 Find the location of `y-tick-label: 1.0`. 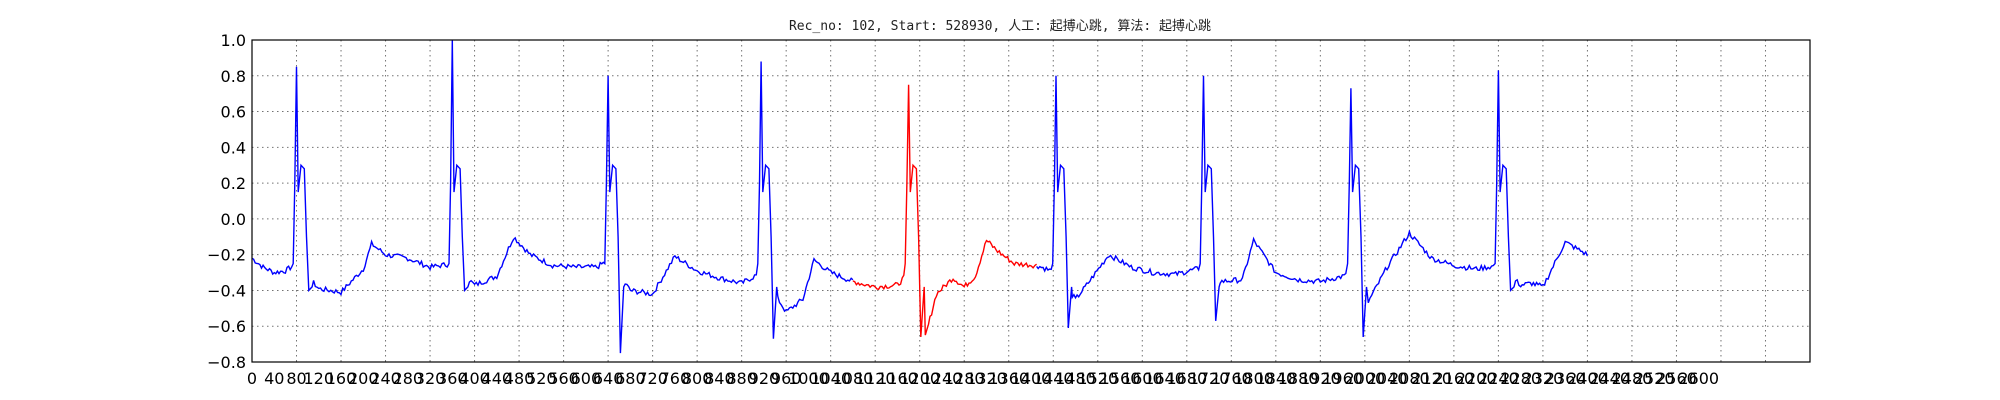

y-tick-label: 1.0 is located at coordinates (233, 40).